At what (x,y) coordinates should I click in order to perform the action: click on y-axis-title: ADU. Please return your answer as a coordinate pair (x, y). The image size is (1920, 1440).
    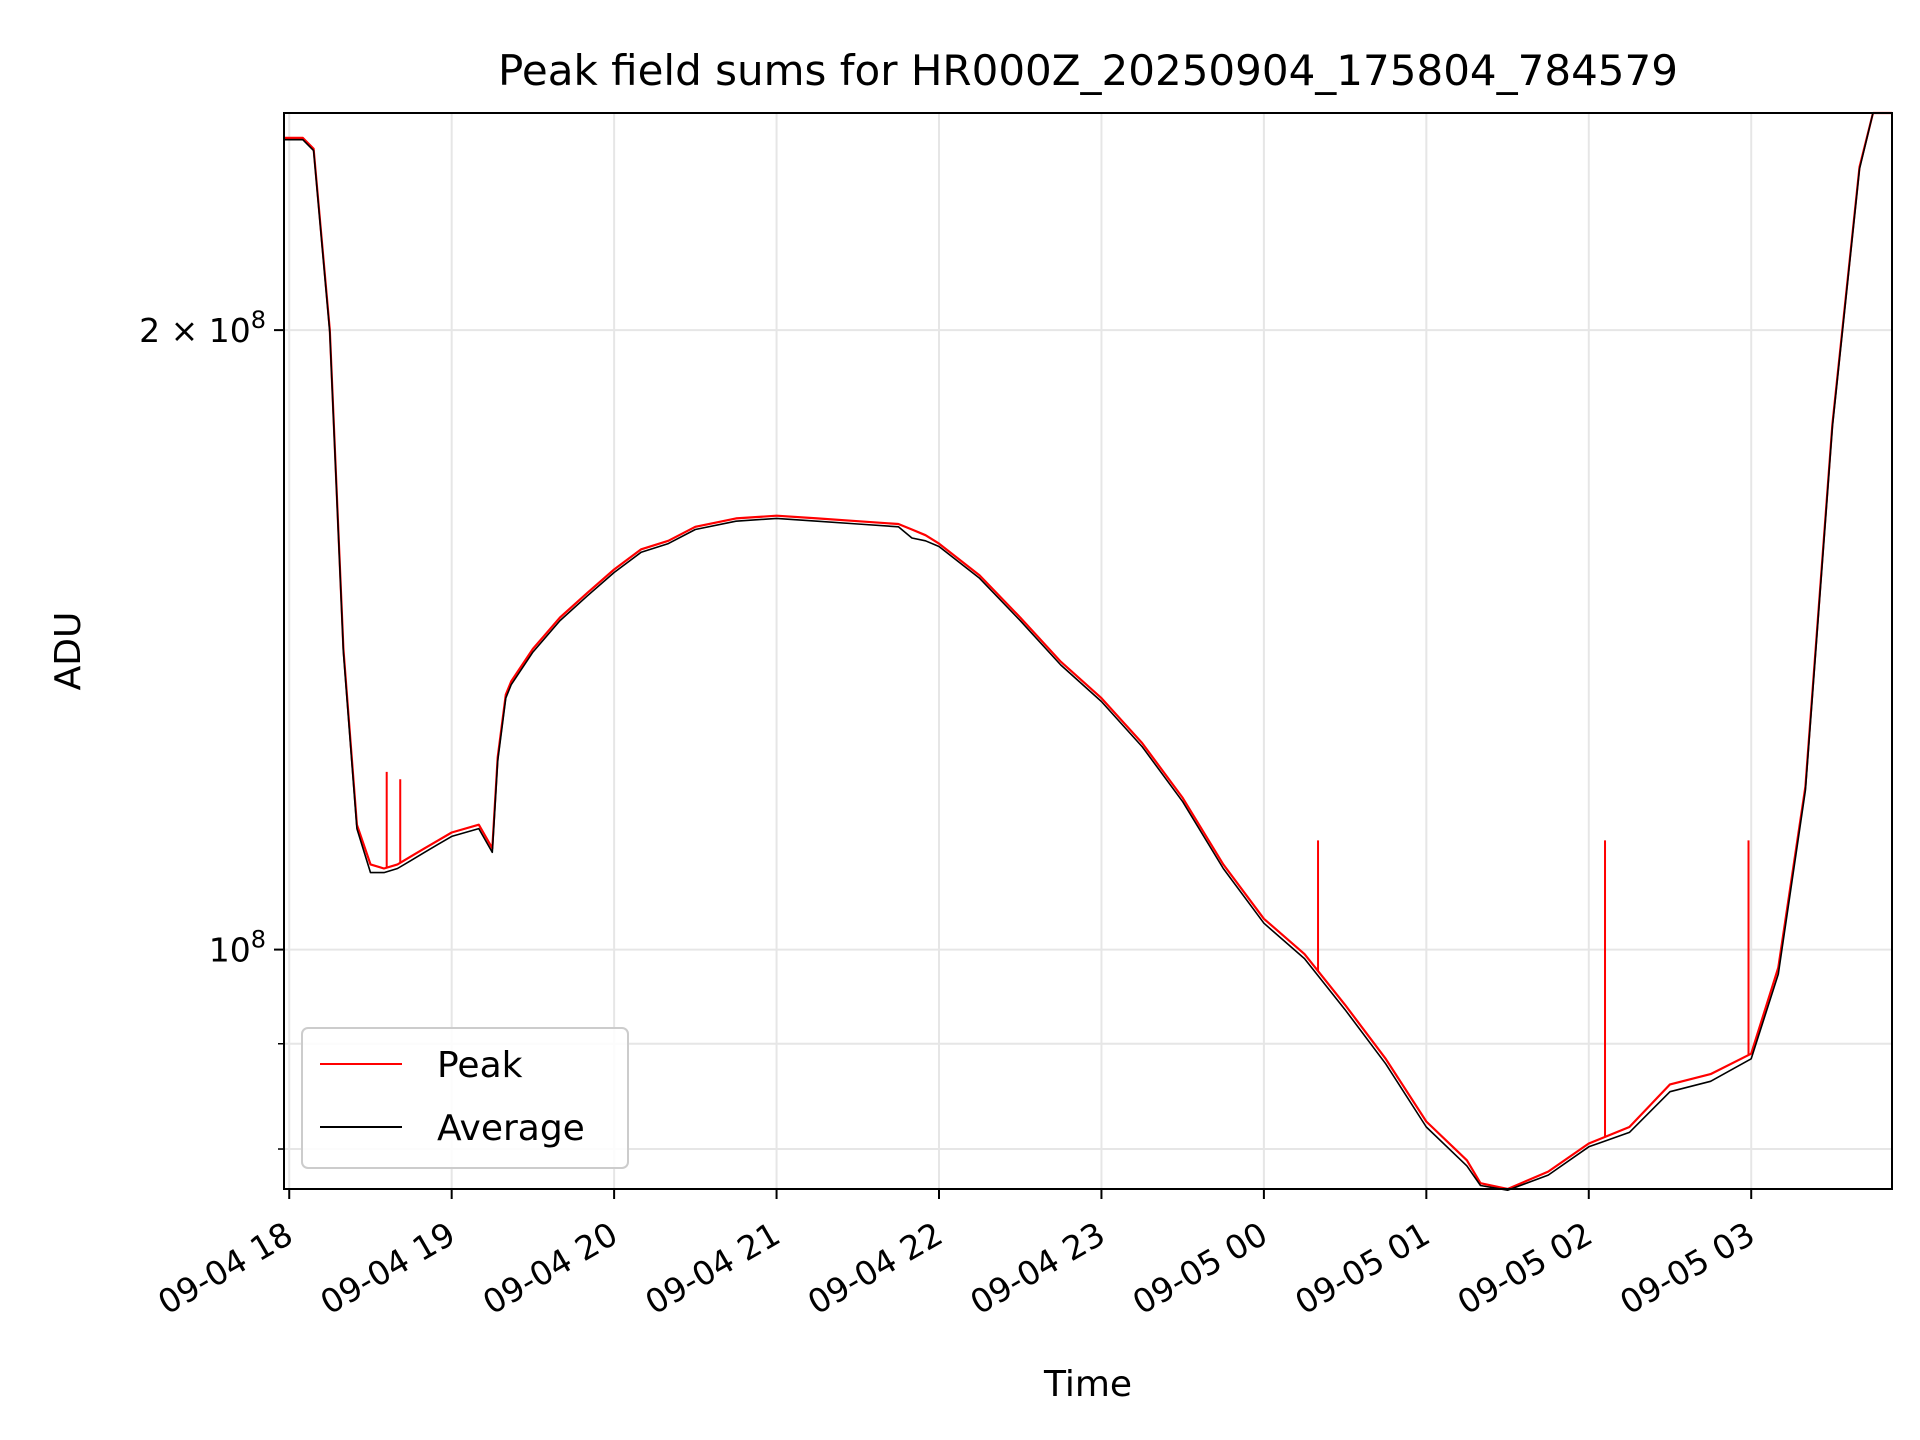
    Looking at the image, I should click on (68, 651).